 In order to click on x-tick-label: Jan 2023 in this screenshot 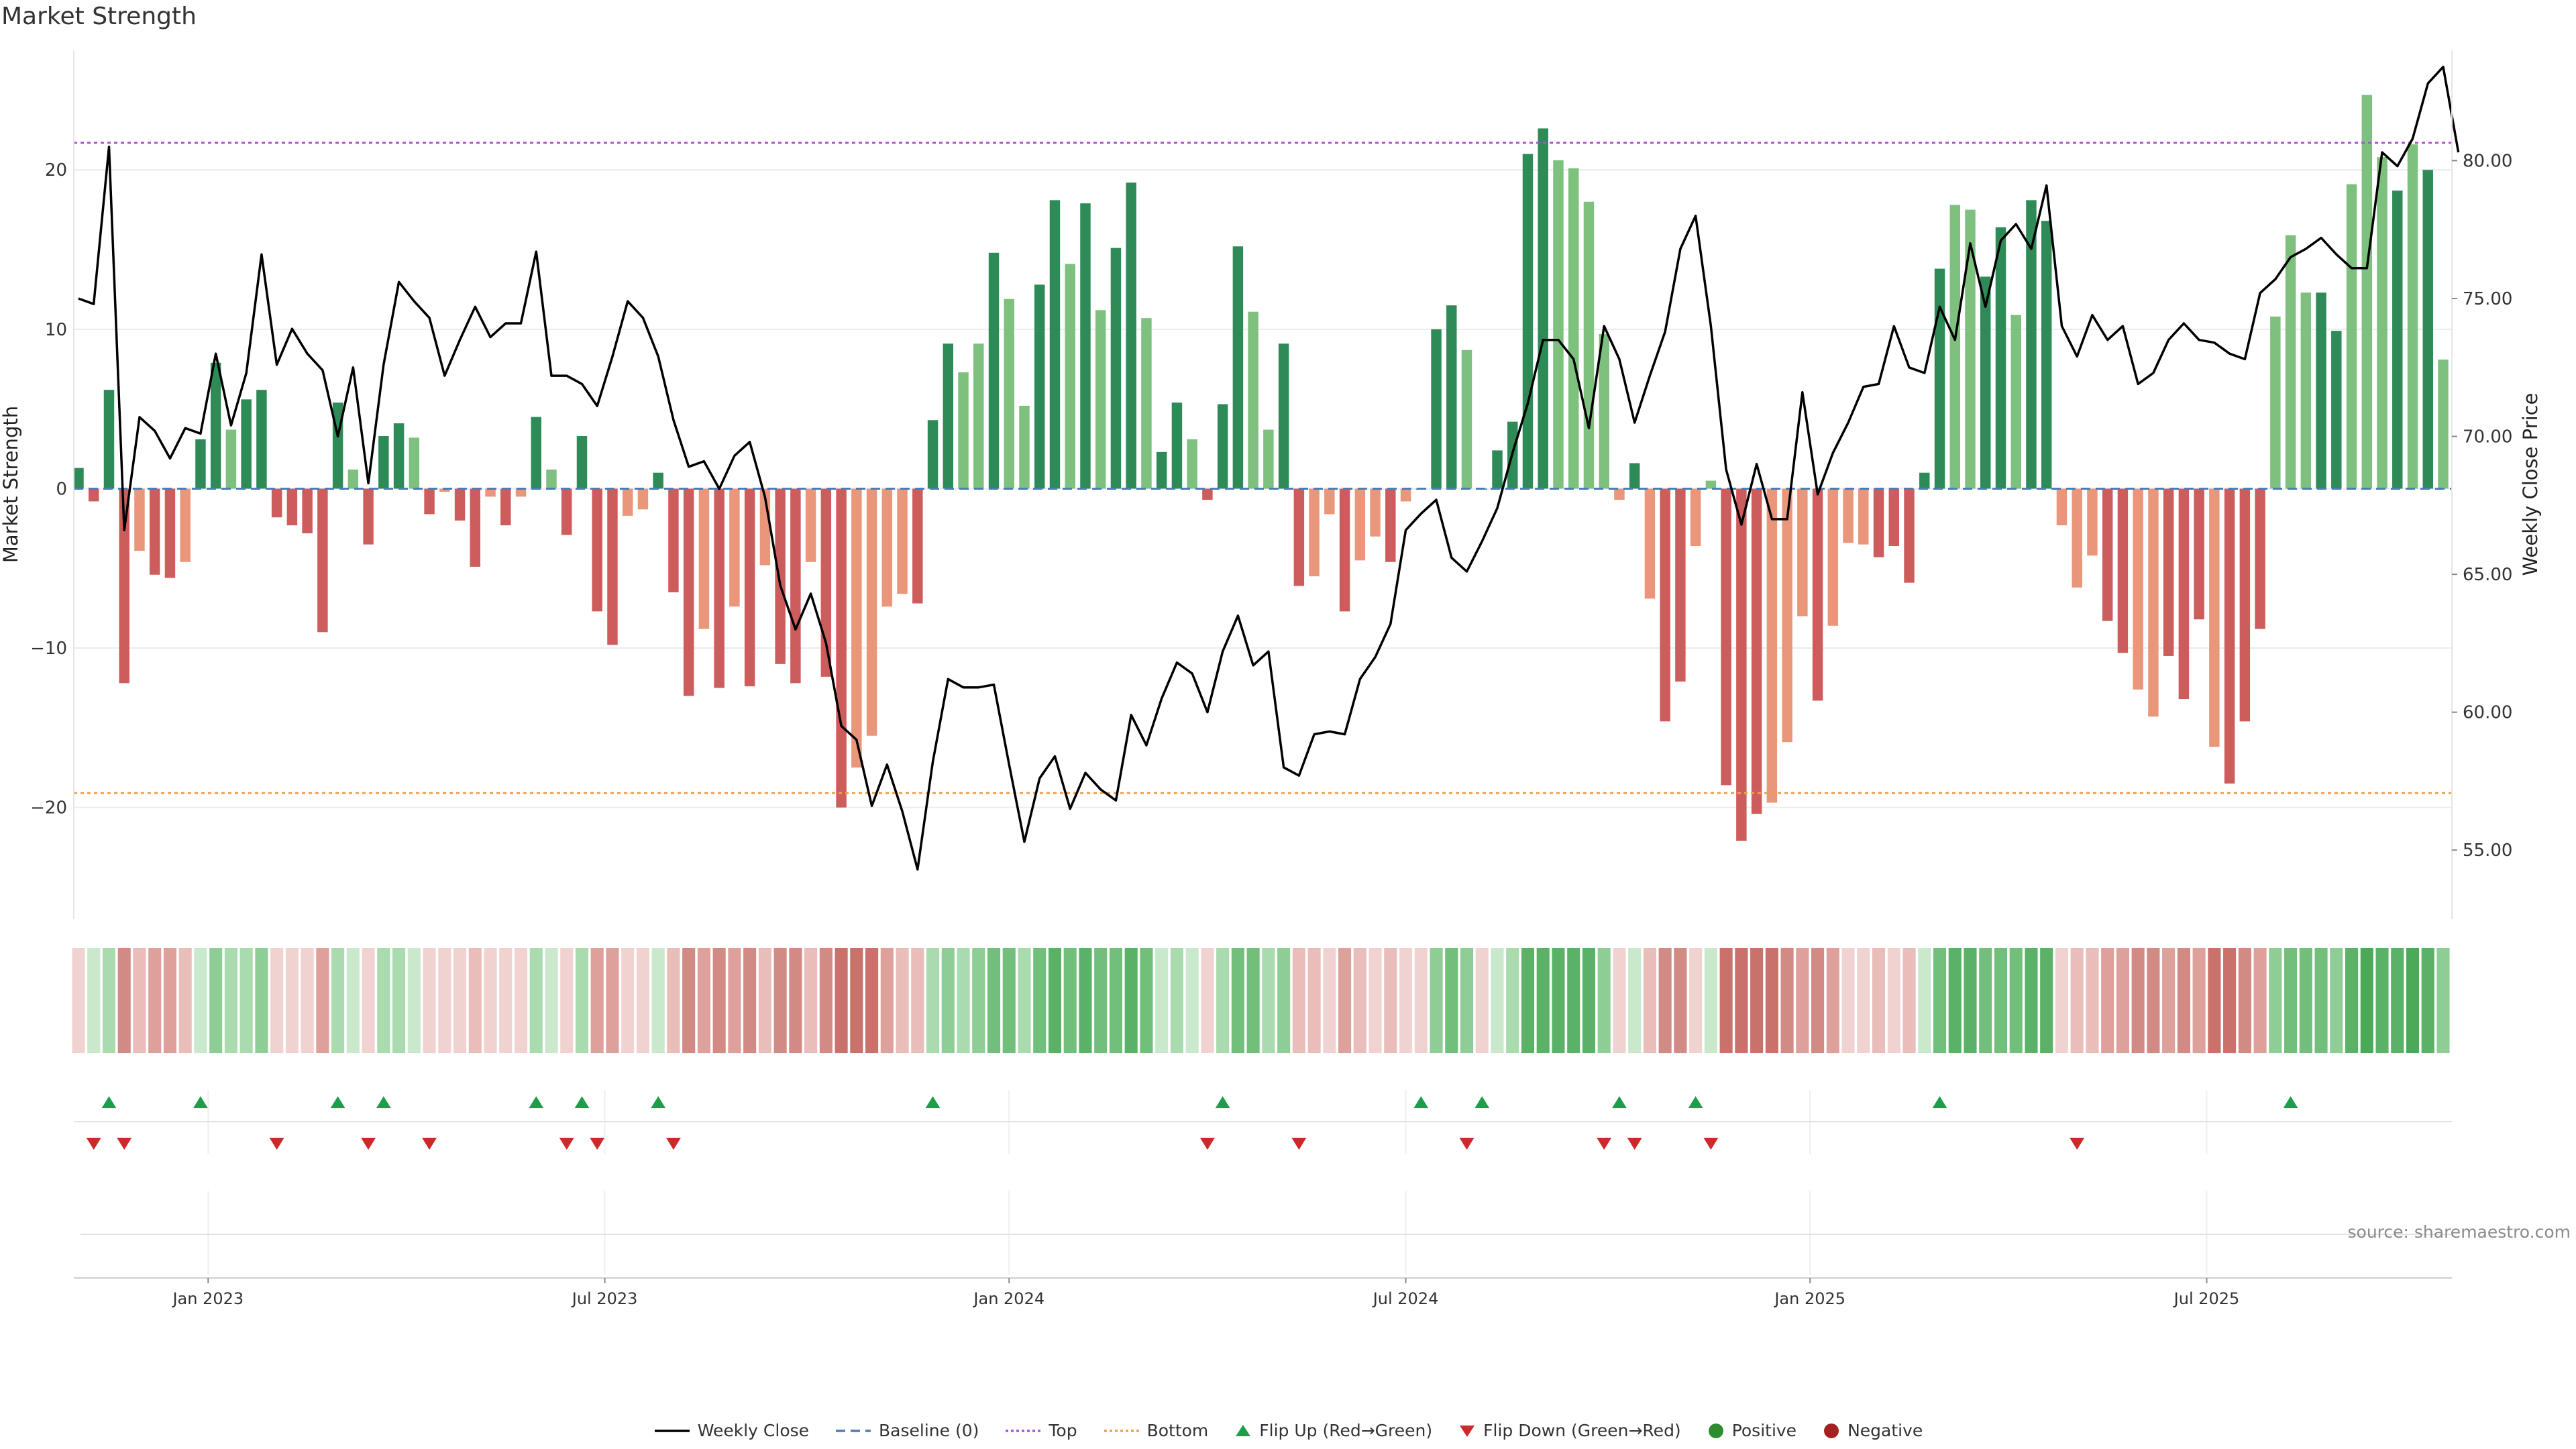, I will do `click(207, 1298)`.